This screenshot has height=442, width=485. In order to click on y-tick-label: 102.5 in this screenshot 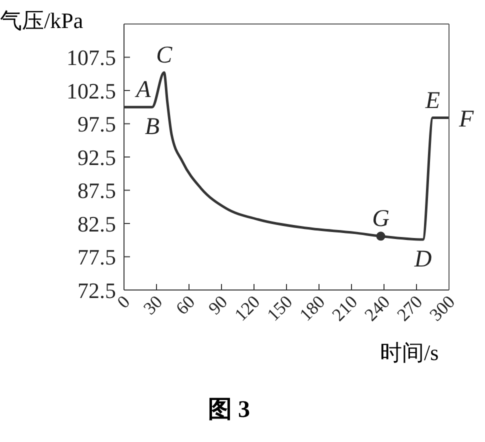, I will do `click(91, 91)`.